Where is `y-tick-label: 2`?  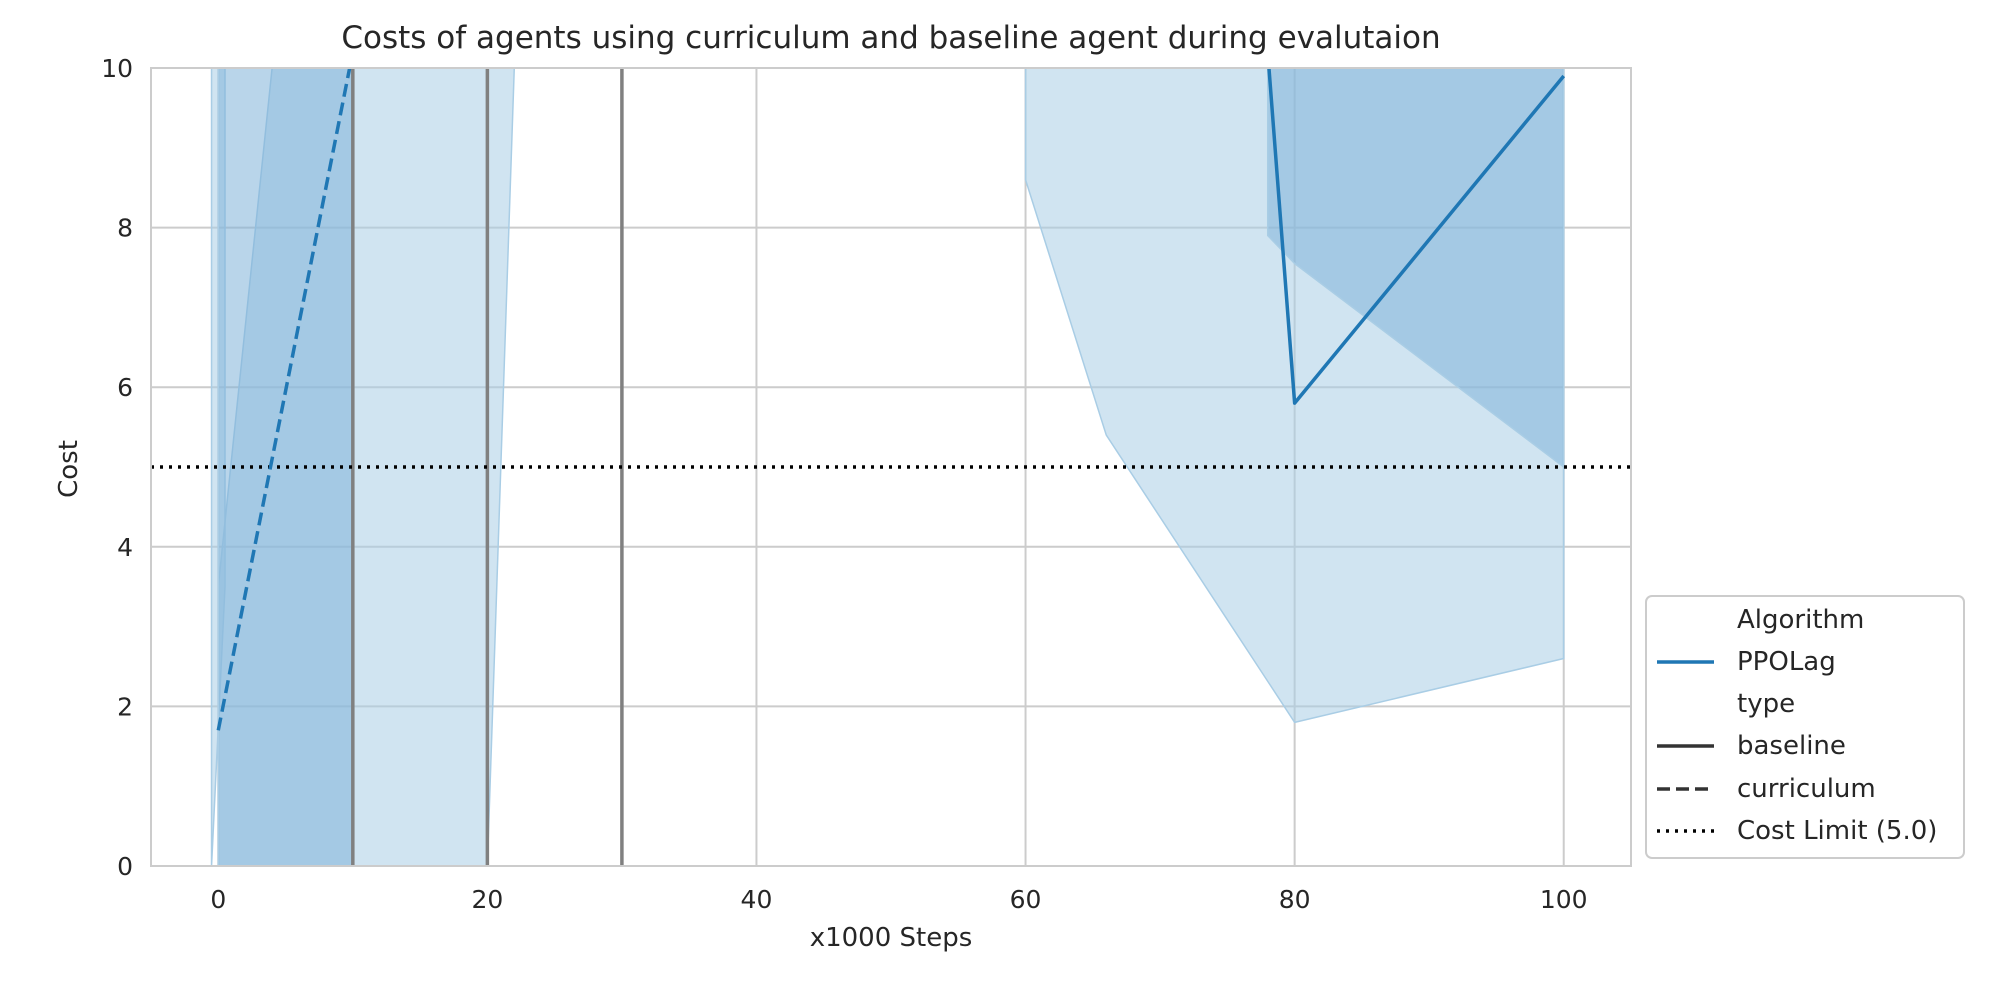
y-tick-label: 2 is located at coordinates (125, 706).